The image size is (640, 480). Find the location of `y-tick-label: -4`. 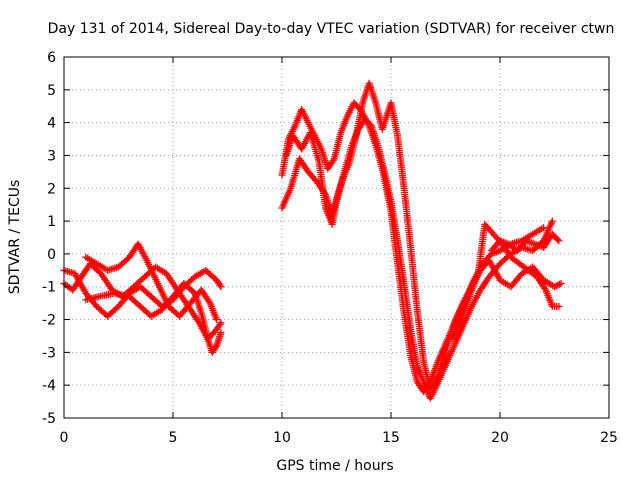

y-tick-label: -4 is located at coordinates (49, 386).